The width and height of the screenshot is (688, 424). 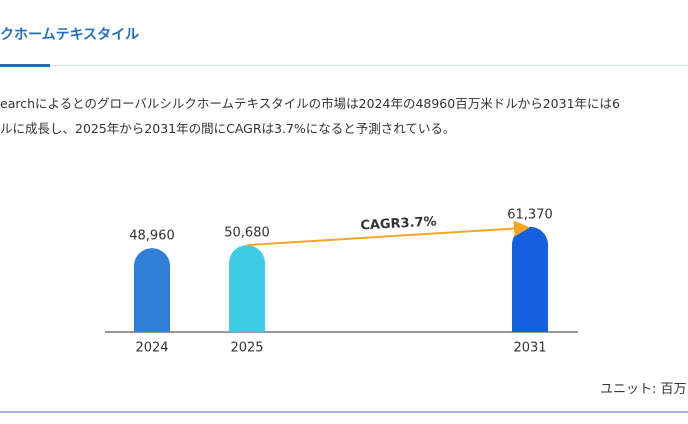 What do you see at coordinates (152, 236) in the screenshot?
I see `value-label: 48,960` at bounding box center [152, 236].